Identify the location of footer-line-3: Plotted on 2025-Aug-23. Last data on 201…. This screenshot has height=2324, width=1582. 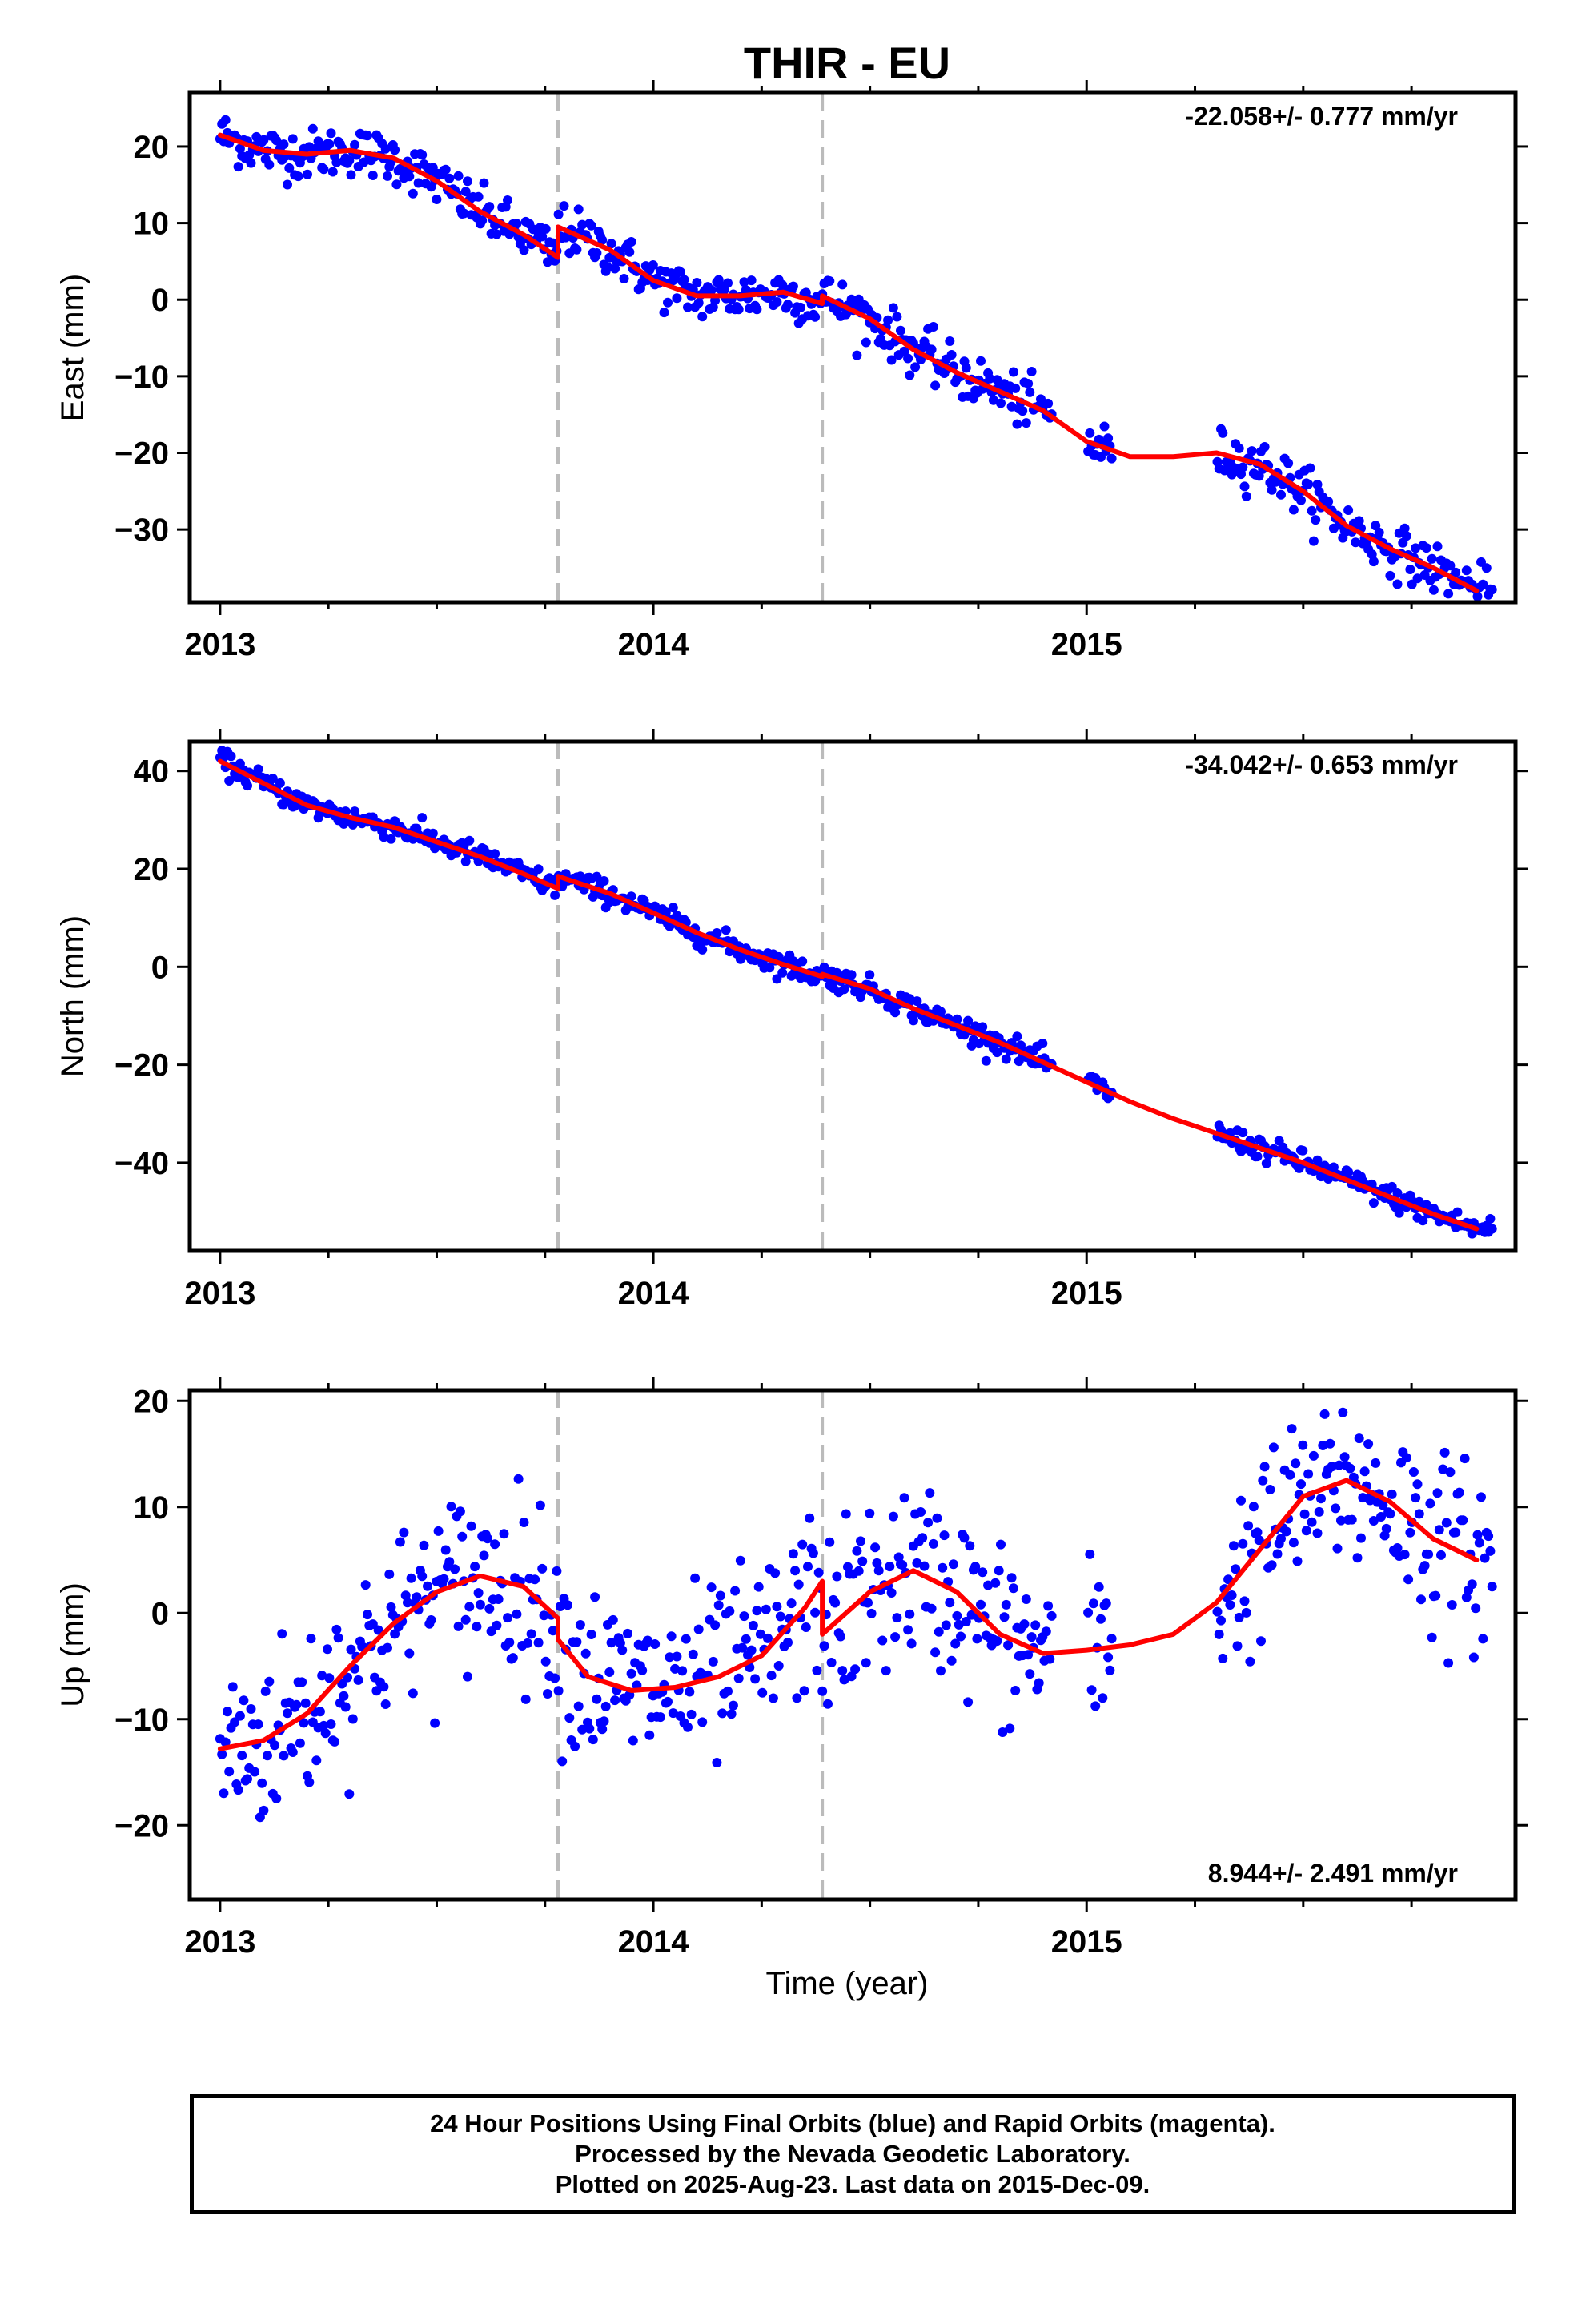
(852, 2184).